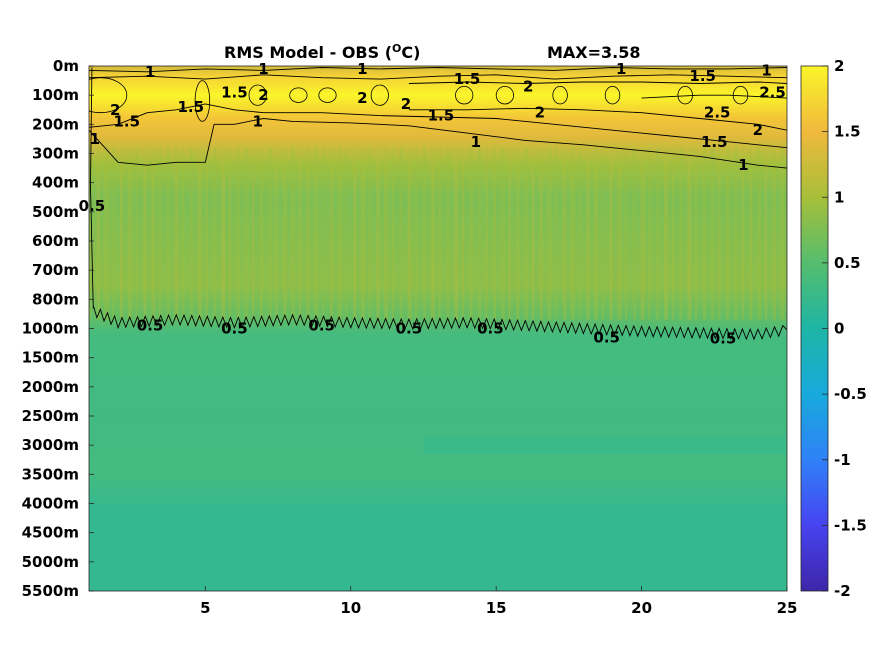 Image resolution: width=875 pixels, height=656 pixels. What do you see at coordinates (496, 608) in the screenshot?
I see `x-tick-label: 15` at bounding box center [496, 608].